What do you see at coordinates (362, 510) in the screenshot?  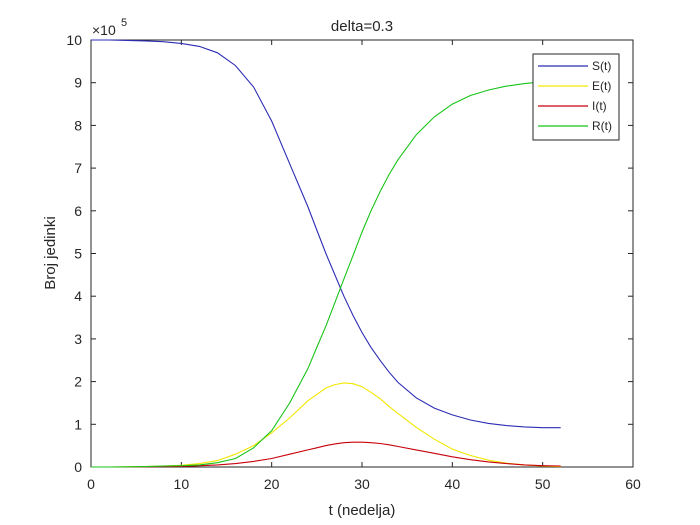 I see `x-axis-title: t (nedelja)` at bounding box center [362, 510].